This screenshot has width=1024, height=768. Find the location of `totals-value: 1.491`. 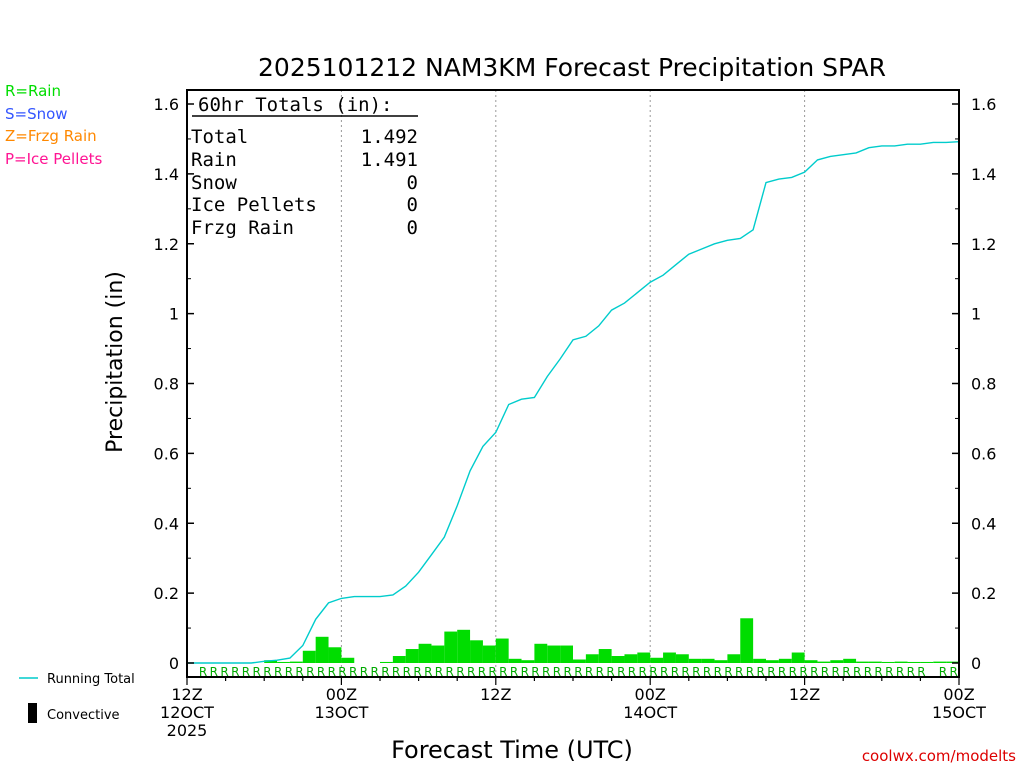

totals-value: 1.491 is located at coordinates (389, 160).